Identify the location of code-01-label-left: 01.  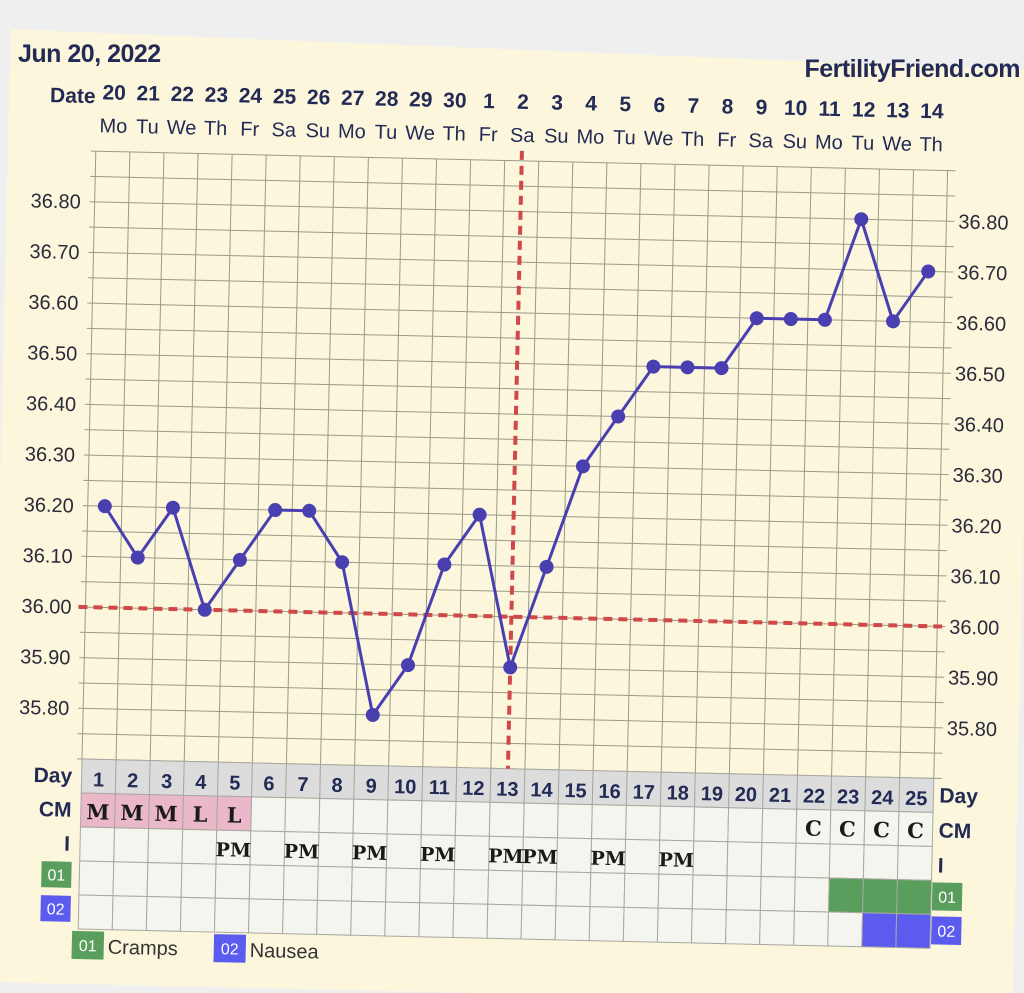
(56, 875).